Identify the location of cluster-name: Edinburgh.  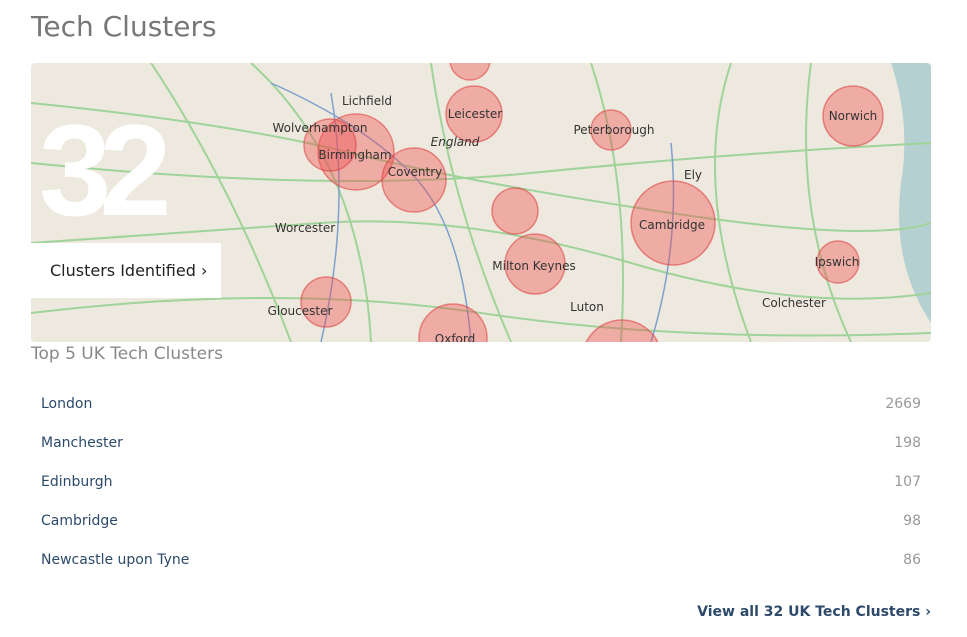
(77, 482).